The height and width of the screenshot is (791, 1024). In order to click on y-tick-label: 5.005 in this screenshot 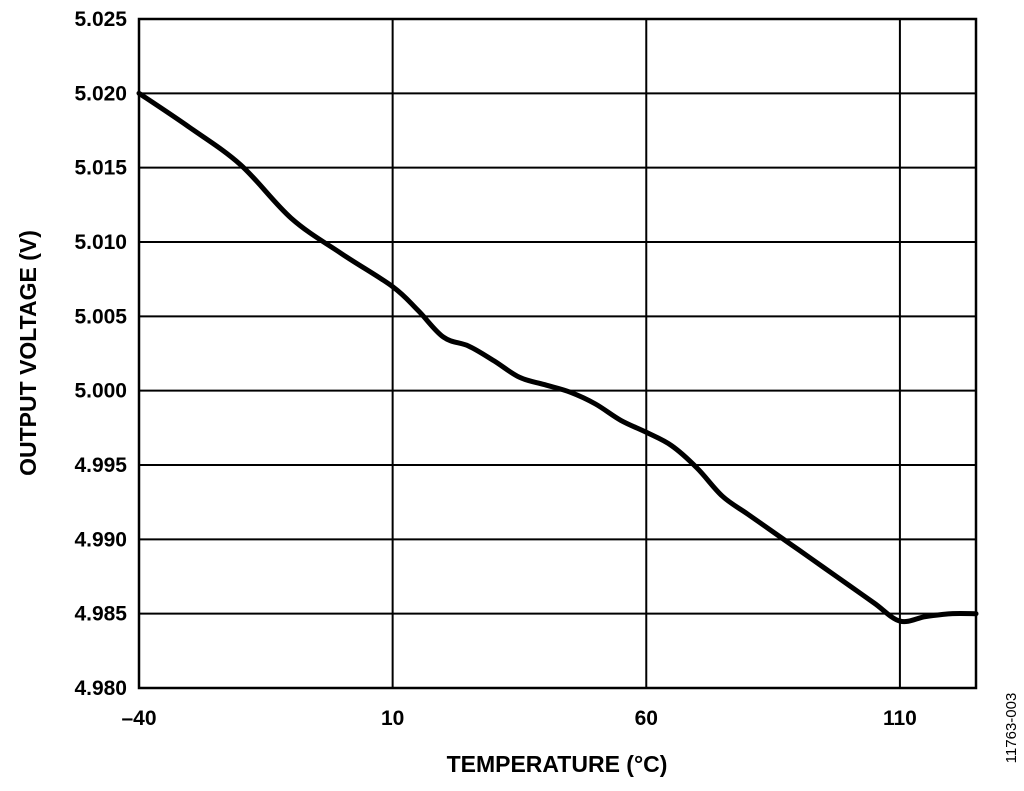, I will do `click(100, 316)`.